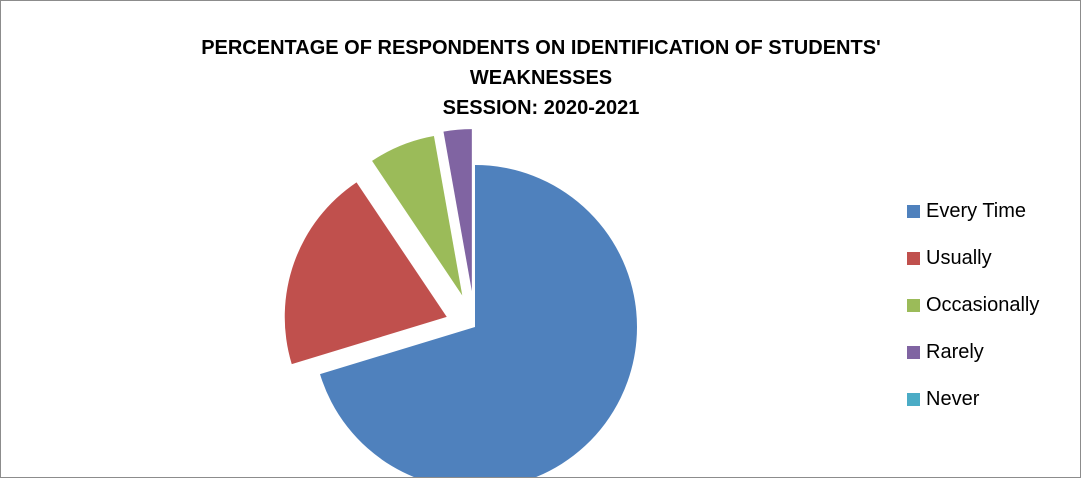 This screenshot has width=1081, height=478. What do you see at coordinates (365, 273) in the screenshot?
I see `pie-slice-usually` at bounding box center [365, 273].